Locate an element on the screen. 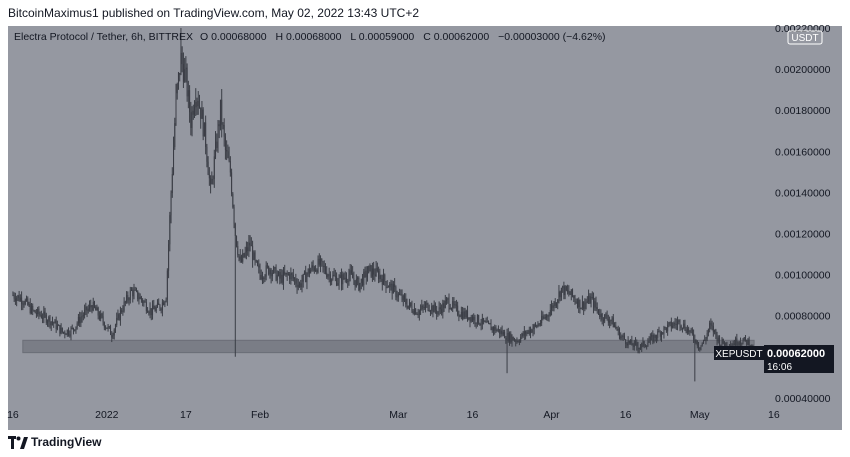  currency-badge-box is located at coordinates (805, 37).